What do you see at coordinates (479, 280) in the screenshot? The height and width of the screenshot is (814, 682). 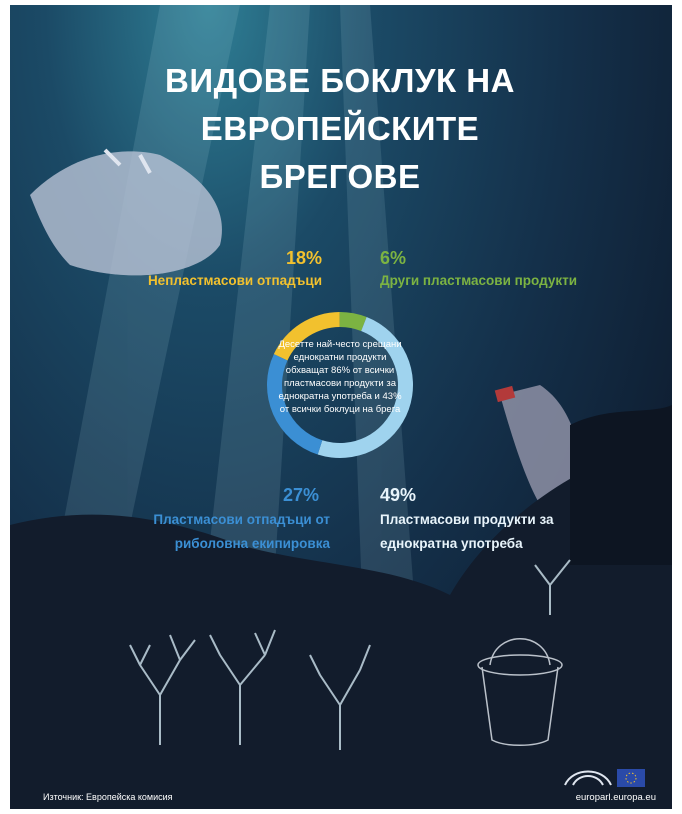 I see `category-label: Други пластмасови продукти` at bounding box center [479, 280].